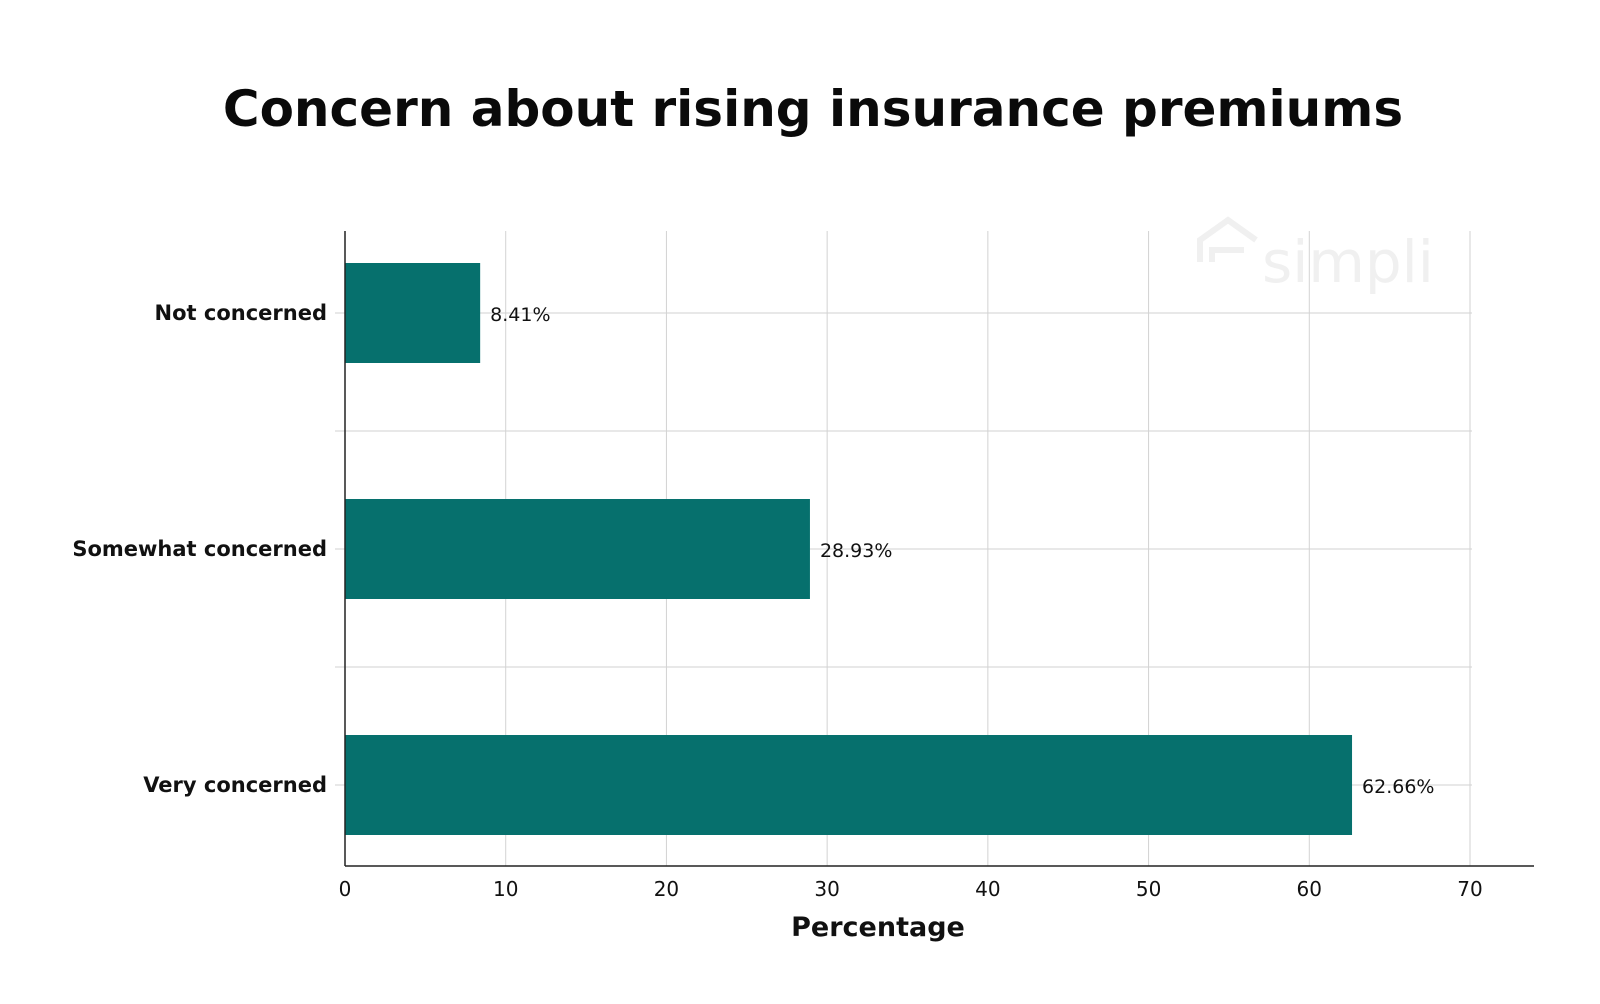 The width and height of the screenshot is (1600, 1004). Describe the element at coordinates (911, 889) in the screenshot. I see `x-tick-labels: 0 10 20 30 40 50 60 70` at that location.